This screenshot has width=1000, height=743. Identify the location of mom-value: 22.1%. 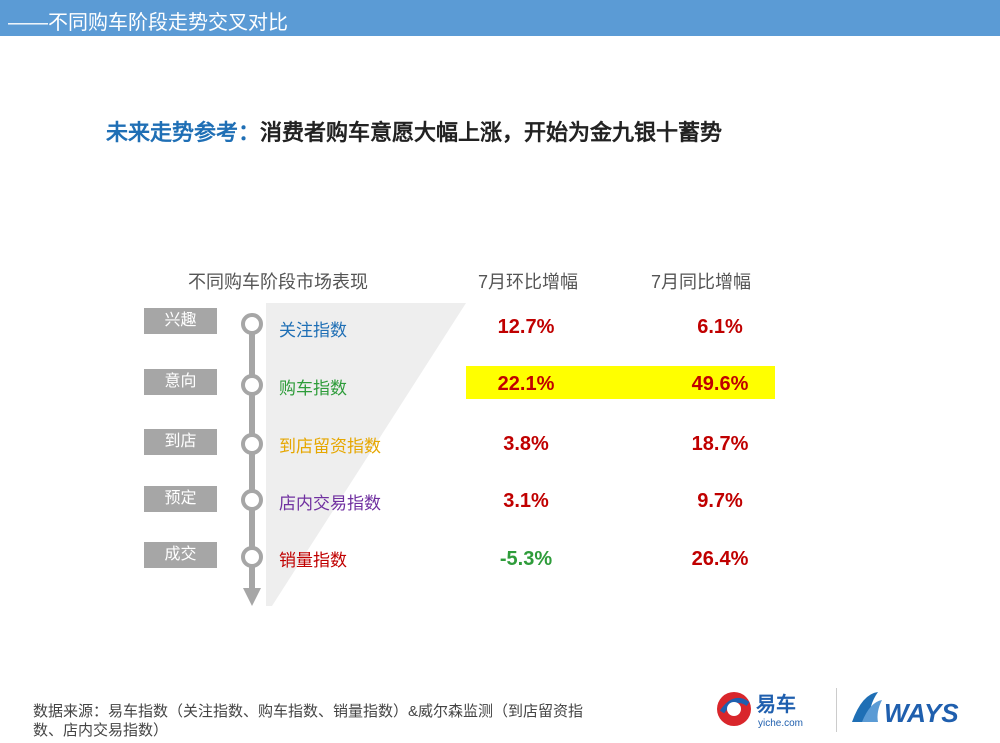
(526, 384).